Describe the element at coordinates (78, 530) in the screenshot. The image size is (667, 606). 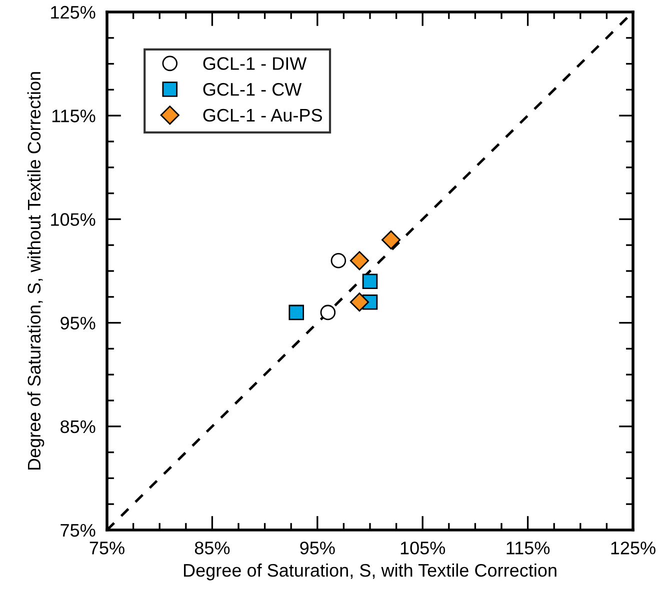
I see `y-tick-label: 75%` at that location.